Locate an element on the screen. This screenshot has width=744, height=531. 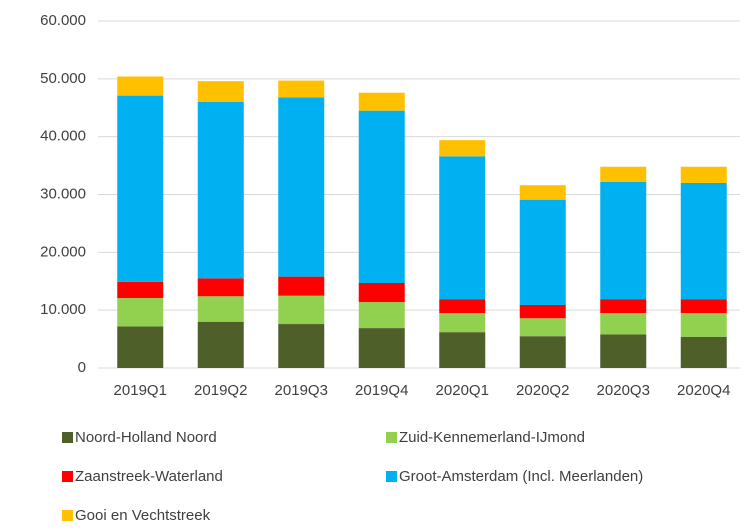
x-tick-label: 2020Q3 is located at coordinates (623, 390).